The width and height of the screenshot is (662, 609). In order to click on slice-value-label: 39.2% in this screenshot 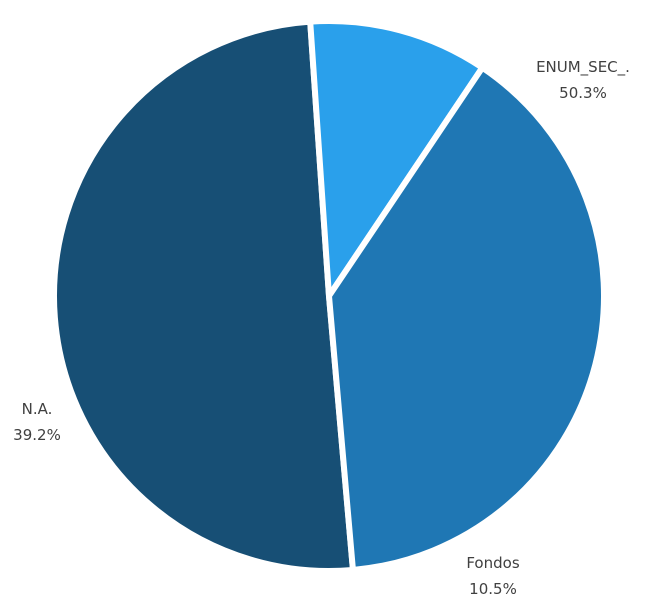, I will do `click(37, 435)`.